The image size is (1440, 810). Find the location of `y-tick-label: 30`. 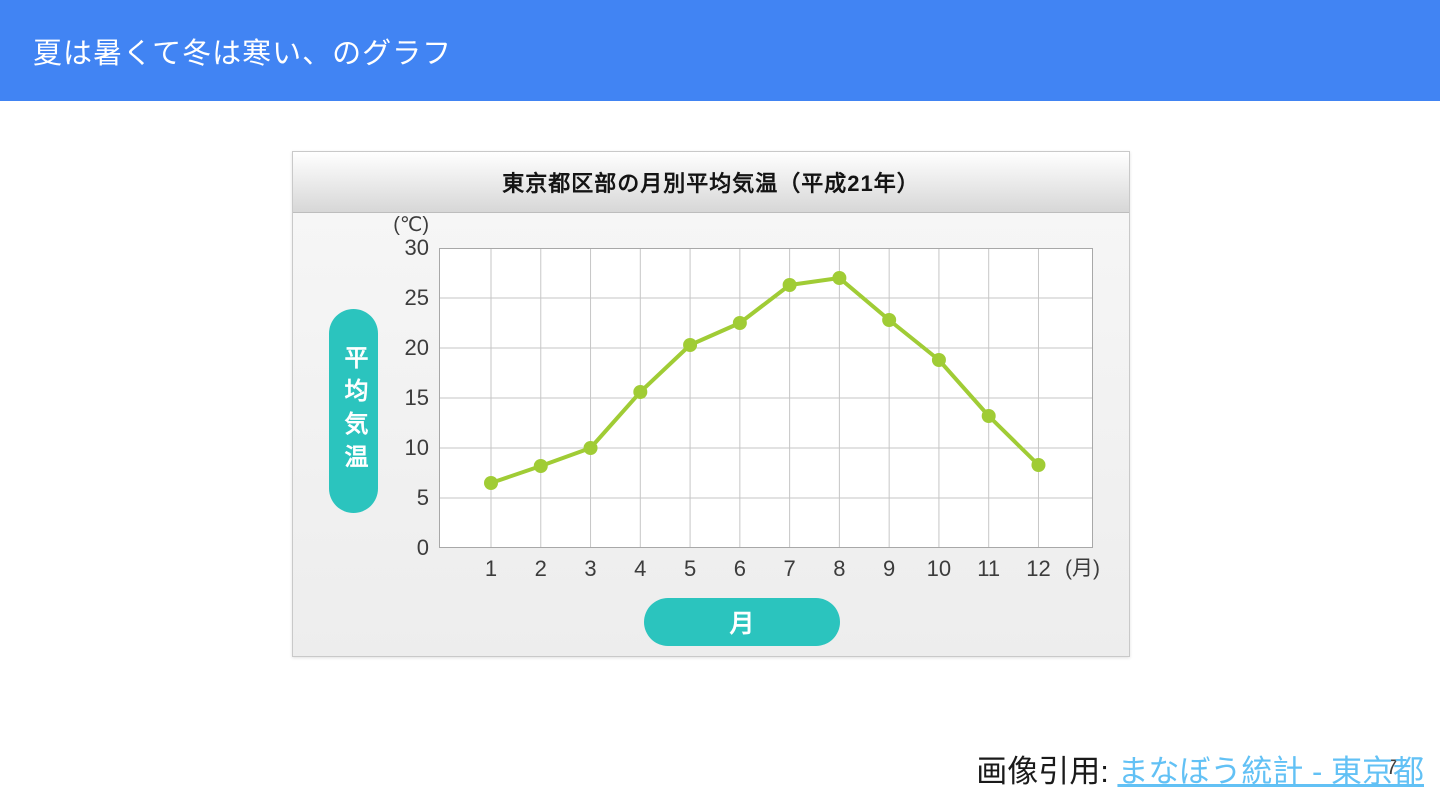

y-tick-label: 30 is located at coordinates (416, 247).